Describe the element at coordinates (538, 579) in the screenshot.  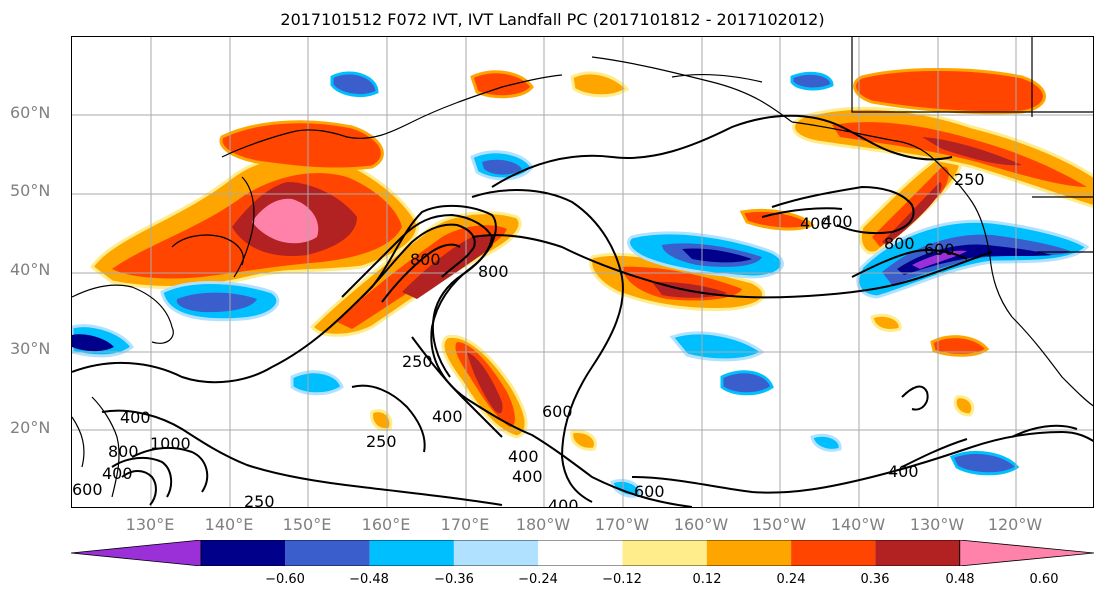
I see `colorbar-tick: −0.24` at that location.